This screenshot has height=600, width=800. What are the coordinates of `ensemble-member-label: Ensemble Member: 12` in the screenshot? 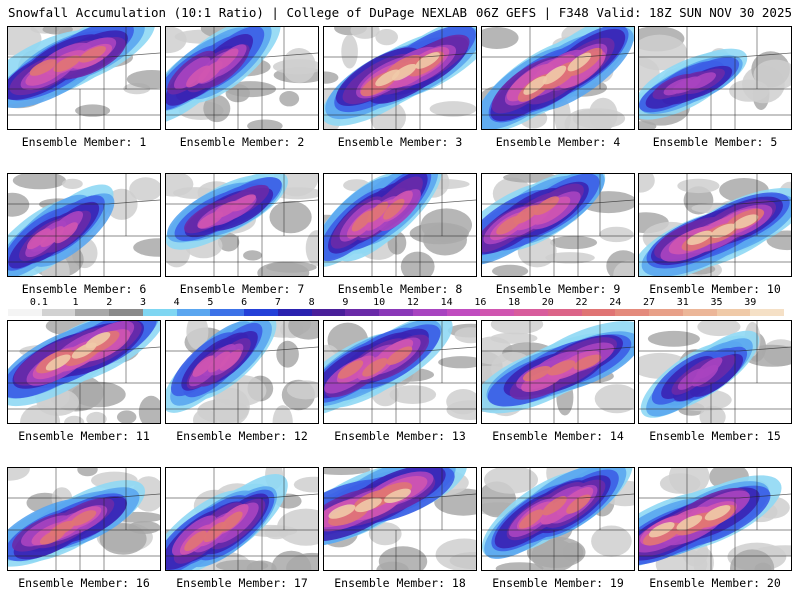 It's located at (242, 436).